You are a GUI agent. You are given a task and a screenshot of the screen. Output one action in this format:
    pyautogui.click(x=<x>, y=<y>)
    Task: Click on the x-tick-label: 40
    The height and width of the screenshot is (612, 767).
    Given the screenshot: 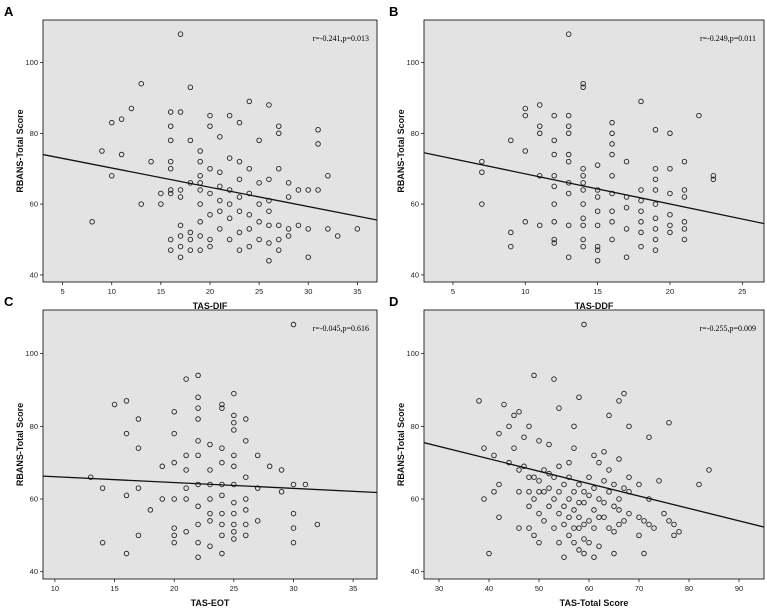 What is the action you would take?
    pyautogui.click(x=489, y=588)
    